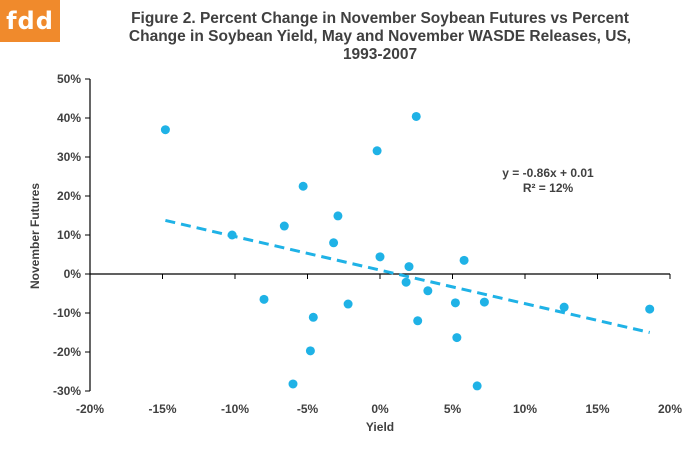  What do you see at coordinates (380, 409) in the screenshot?
I see `x-tick-label: 0%` at bounding box center [380, 409].